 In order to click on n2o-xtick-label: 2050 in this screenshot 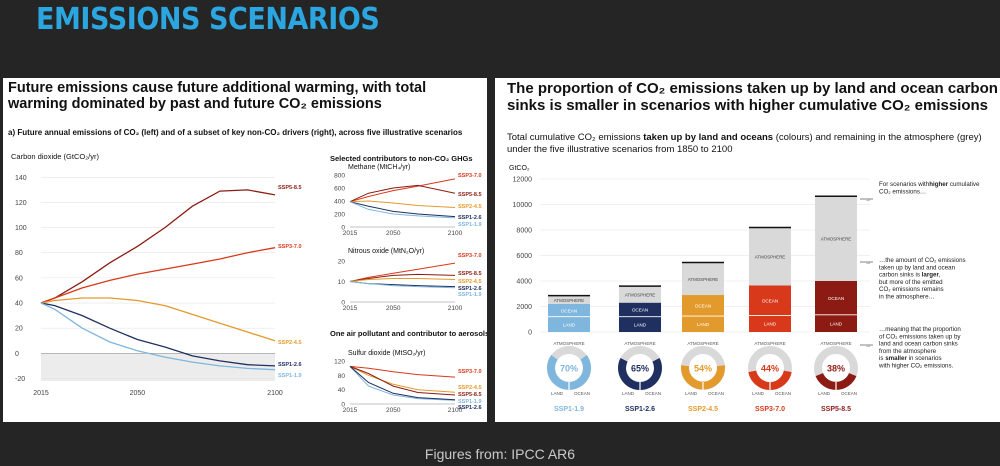, I will do `click(393, 308)`.